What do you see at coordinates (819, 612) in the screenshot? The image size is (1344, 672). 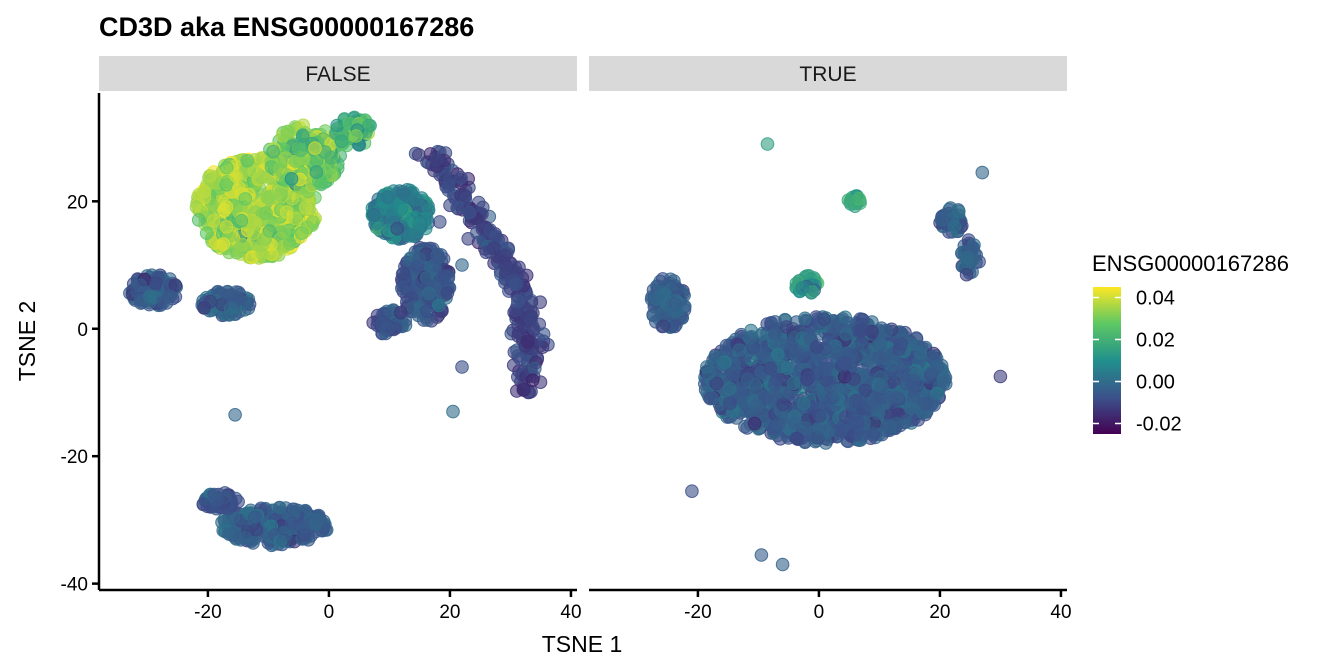 I see `x-tick-label: 0` at bounding box center [819, 612].